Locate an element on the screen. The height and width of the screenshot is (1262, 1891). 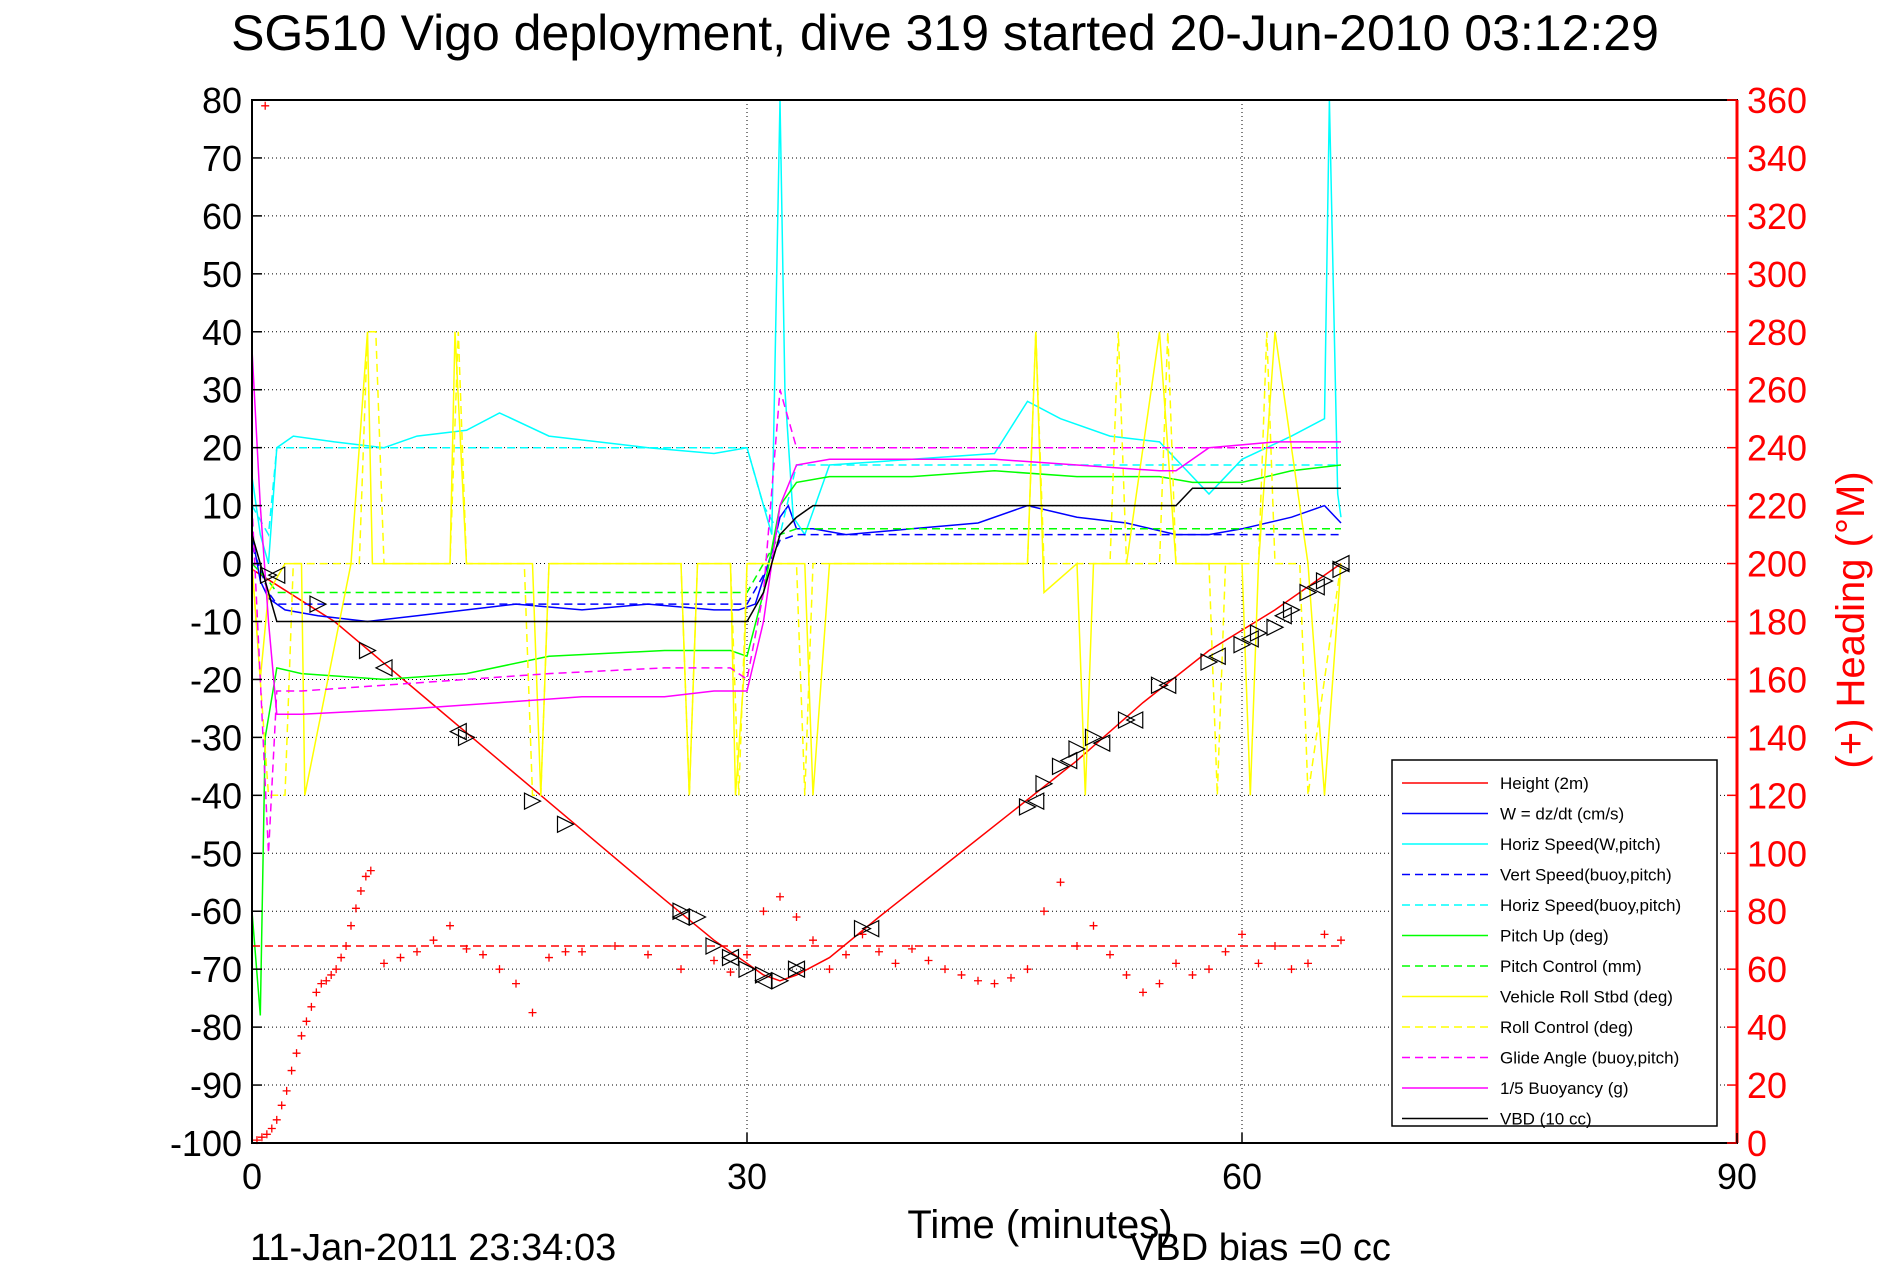
y-tick-label: -40 is located at coordinates (216, 795).